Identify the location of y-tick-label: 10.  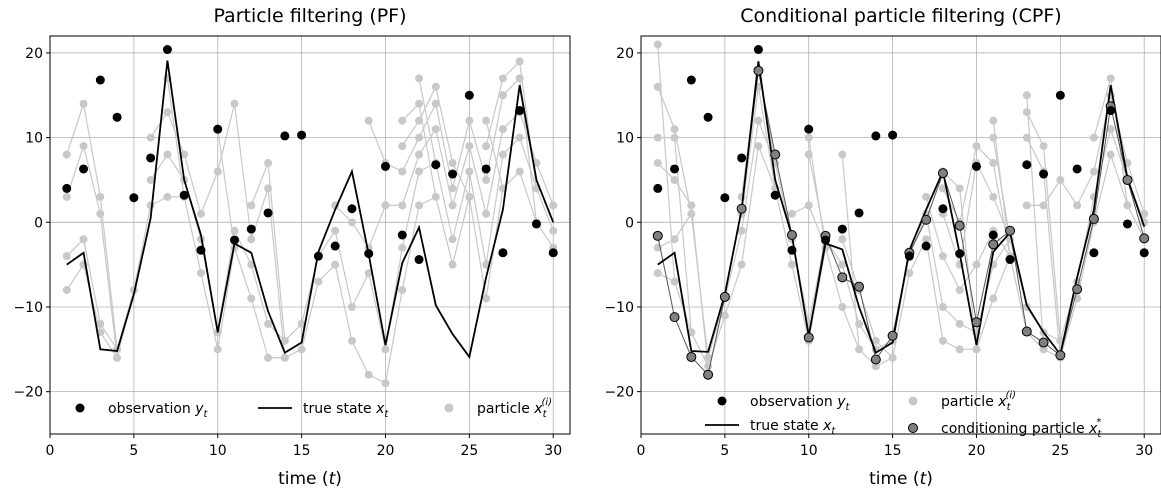
(34, 139).